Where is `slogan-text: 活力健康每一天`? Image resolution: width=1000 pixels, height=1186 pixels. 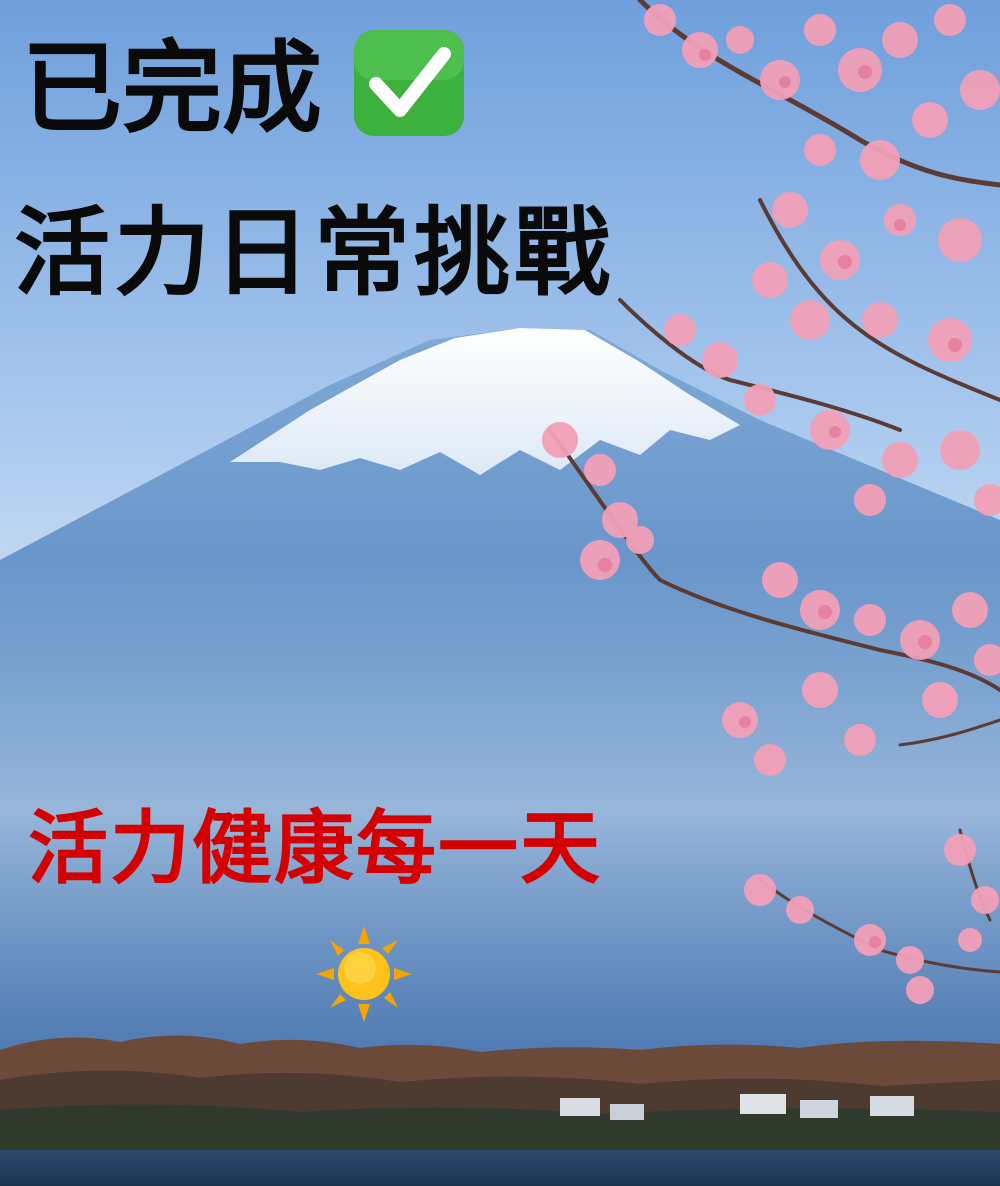
slogan-text: 活力健康每一天 is located at coordinates (315, 848).